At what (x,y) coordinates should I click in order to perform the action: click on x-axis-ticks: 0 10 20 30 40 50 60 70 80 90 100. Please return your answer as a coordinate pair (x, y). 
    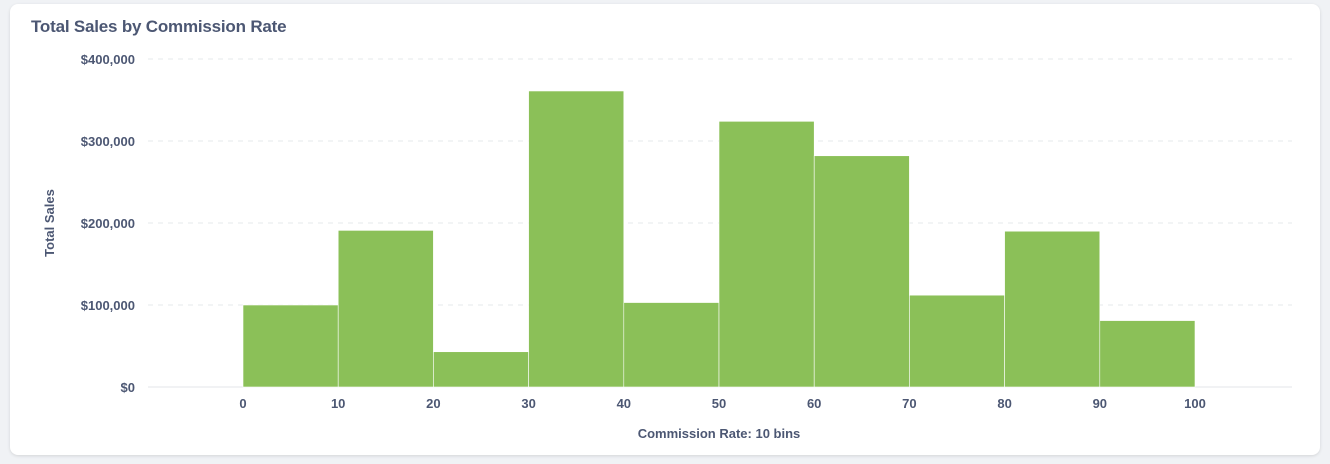
    Looking at the image, I should click on (722, 403).